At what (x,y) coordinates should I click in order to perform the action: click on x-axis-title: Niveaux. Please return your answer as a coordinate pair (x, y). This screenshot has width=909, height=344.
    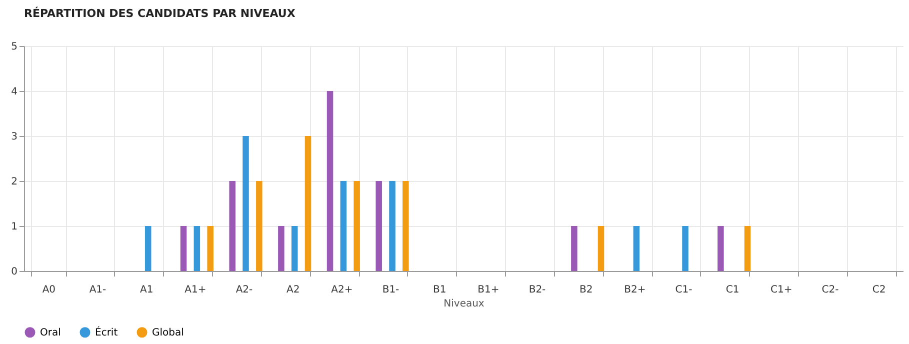
    Looking at the image, I should click on (464, 304).